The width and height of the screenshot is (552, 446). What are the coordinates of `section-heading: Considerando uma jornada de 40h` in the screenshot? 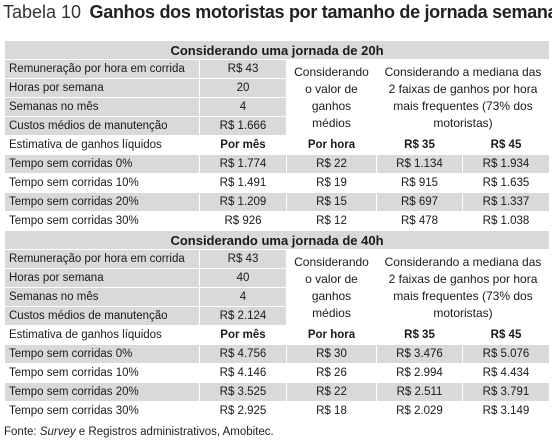 It's located at (277, 240).